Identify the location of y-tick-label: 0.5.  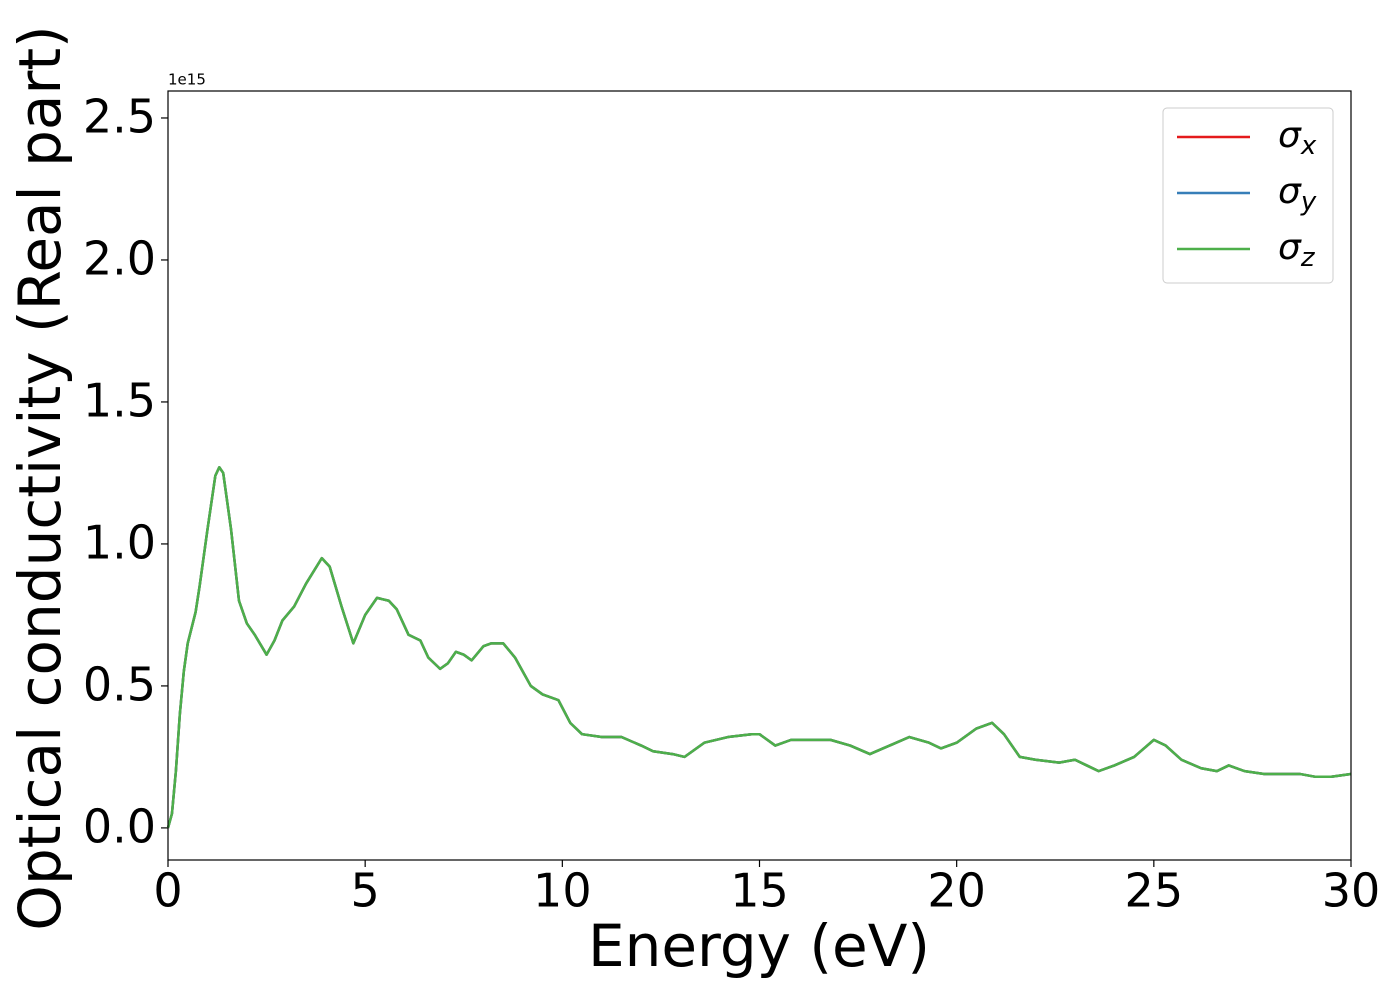
(119, 684).